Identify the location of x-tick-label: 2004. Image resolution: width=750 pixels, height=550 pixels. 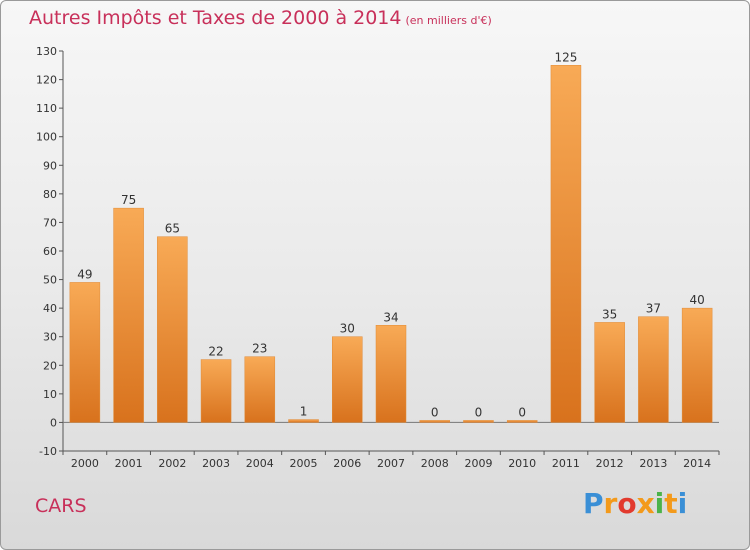
(260, 463).